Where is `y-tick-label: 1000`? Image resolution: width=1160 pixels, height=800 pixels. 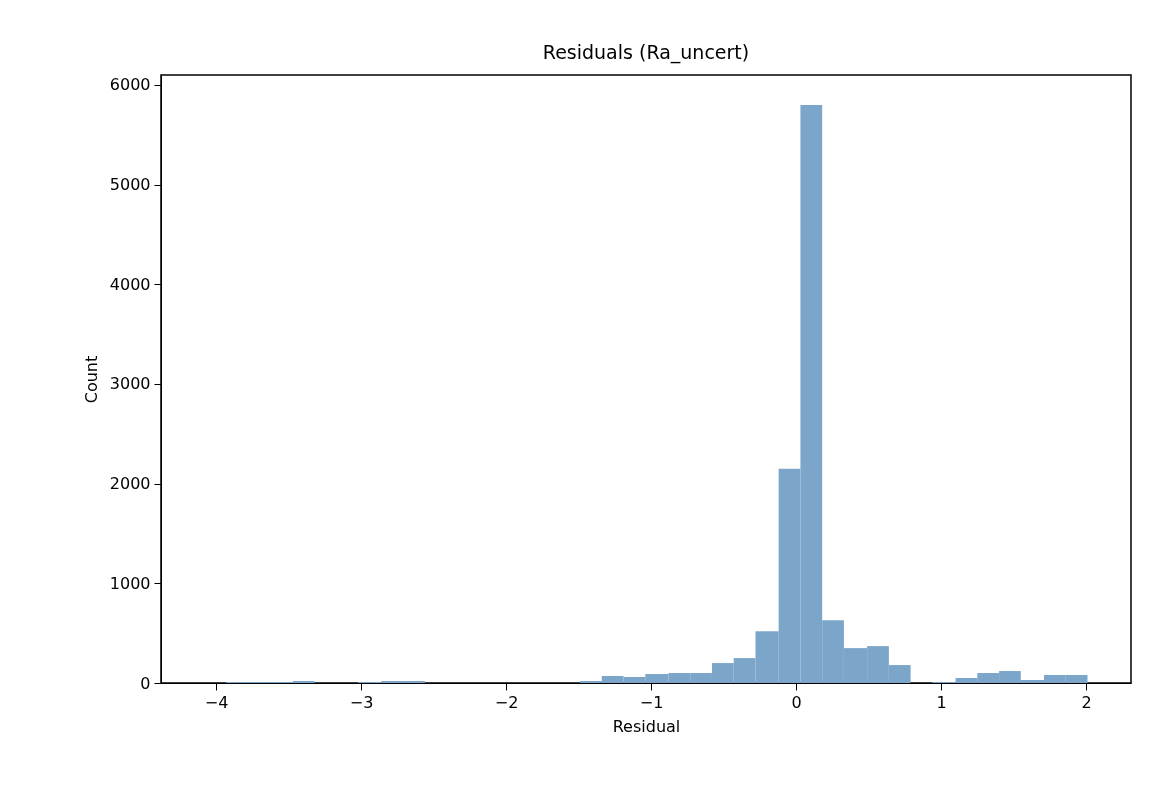
y-tick-label: 1000 is located at coordinates (130, 583).